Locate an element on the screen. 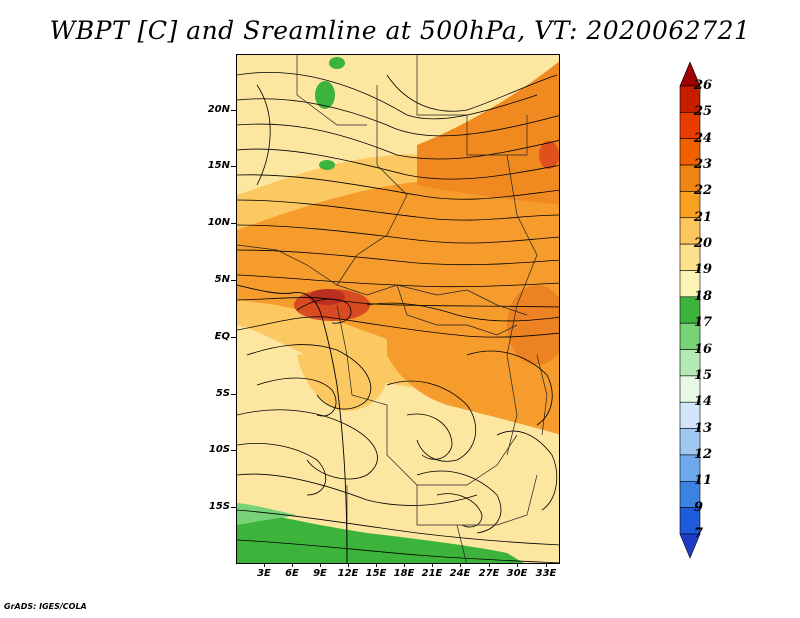 This screenshot has height=618, width=800. lon-label-30e: 30E is located at coordinates (517, 573).